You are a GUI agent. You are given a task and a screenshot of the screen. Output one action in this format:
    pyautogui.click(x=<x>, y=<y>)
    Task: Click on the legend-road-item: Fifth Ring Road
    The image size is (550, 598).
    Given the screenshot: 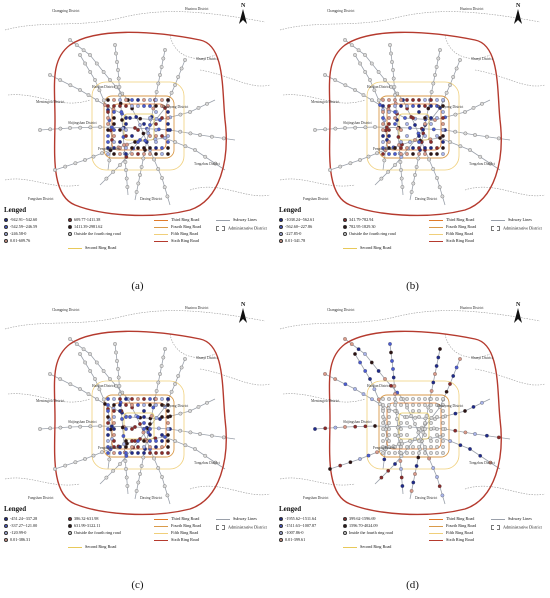 What is the action you would take?
    pyautogui.click(x=451, y=234)
    